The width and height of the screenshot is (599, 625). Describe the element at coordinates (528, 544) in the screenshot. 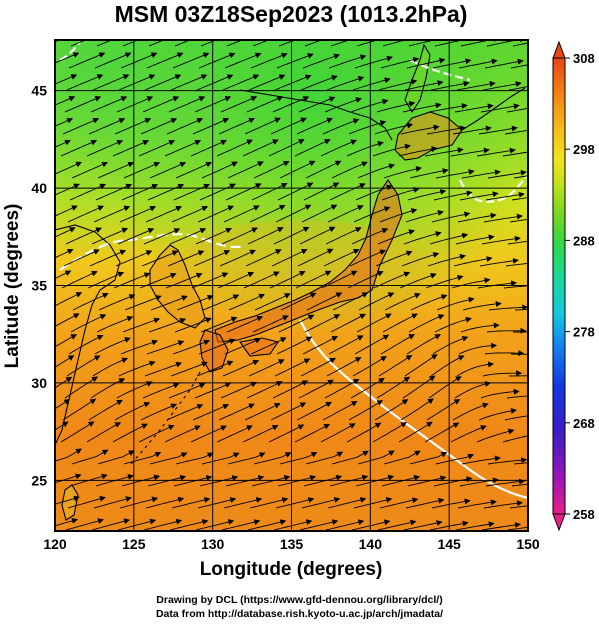

I see `lon-tick-150: 150` at that location.